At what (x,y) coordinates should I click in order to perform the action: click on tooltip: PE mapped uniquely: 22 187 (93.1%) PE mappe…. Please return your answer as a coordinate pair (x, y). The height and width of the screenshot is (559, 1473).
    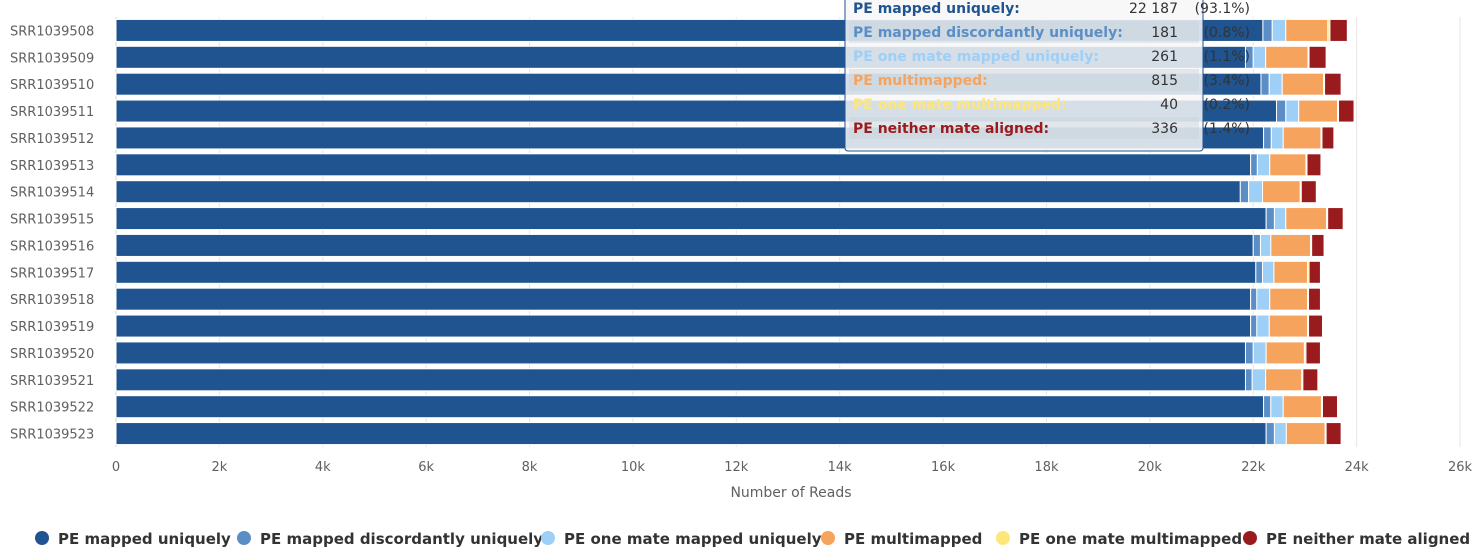
    Looking at the image, I should click on (1047, 76).